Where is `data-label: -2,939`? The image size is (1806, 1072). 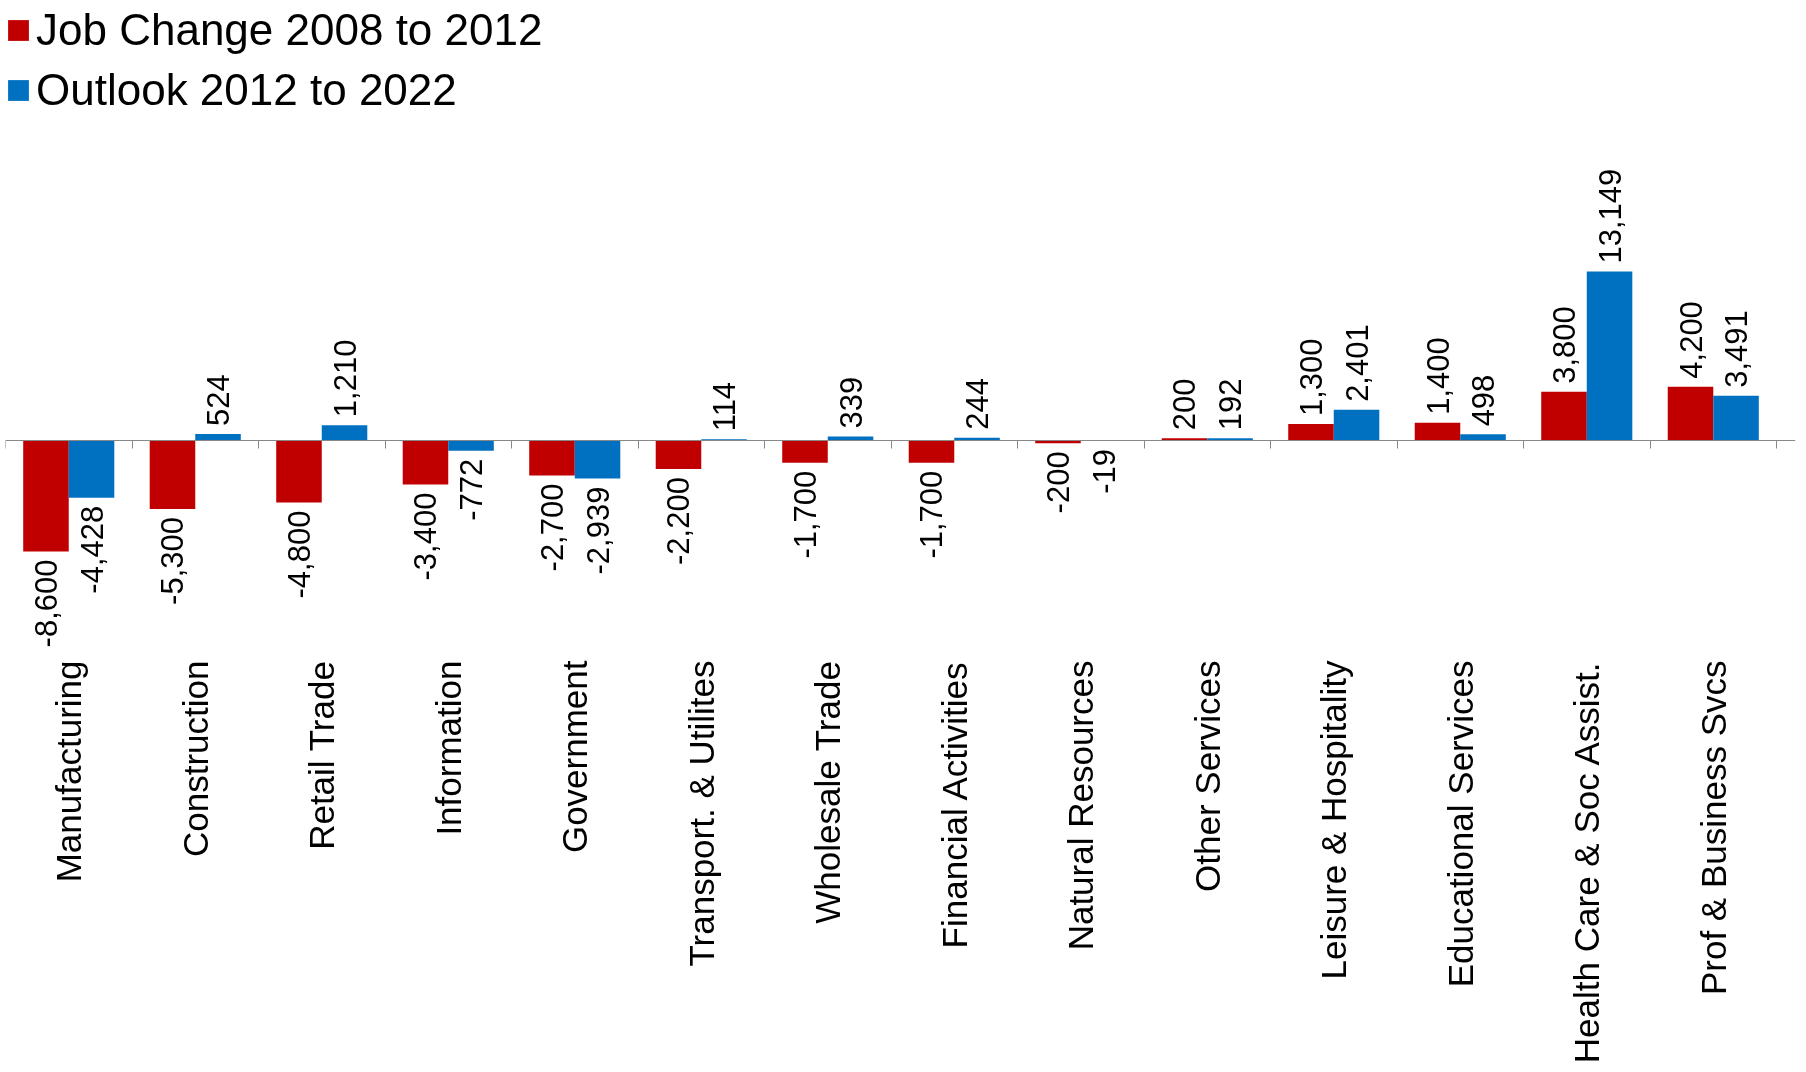 data-label: -2,939 is located at coordinates (598, 530).